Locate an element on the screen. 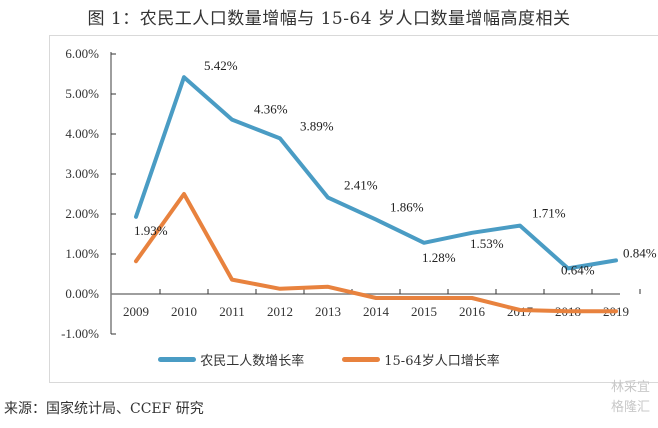 This screenshot has height=428, width=658. legend-item-series2: 15-64岁人口增长率 is located at coordinates (421, 359).